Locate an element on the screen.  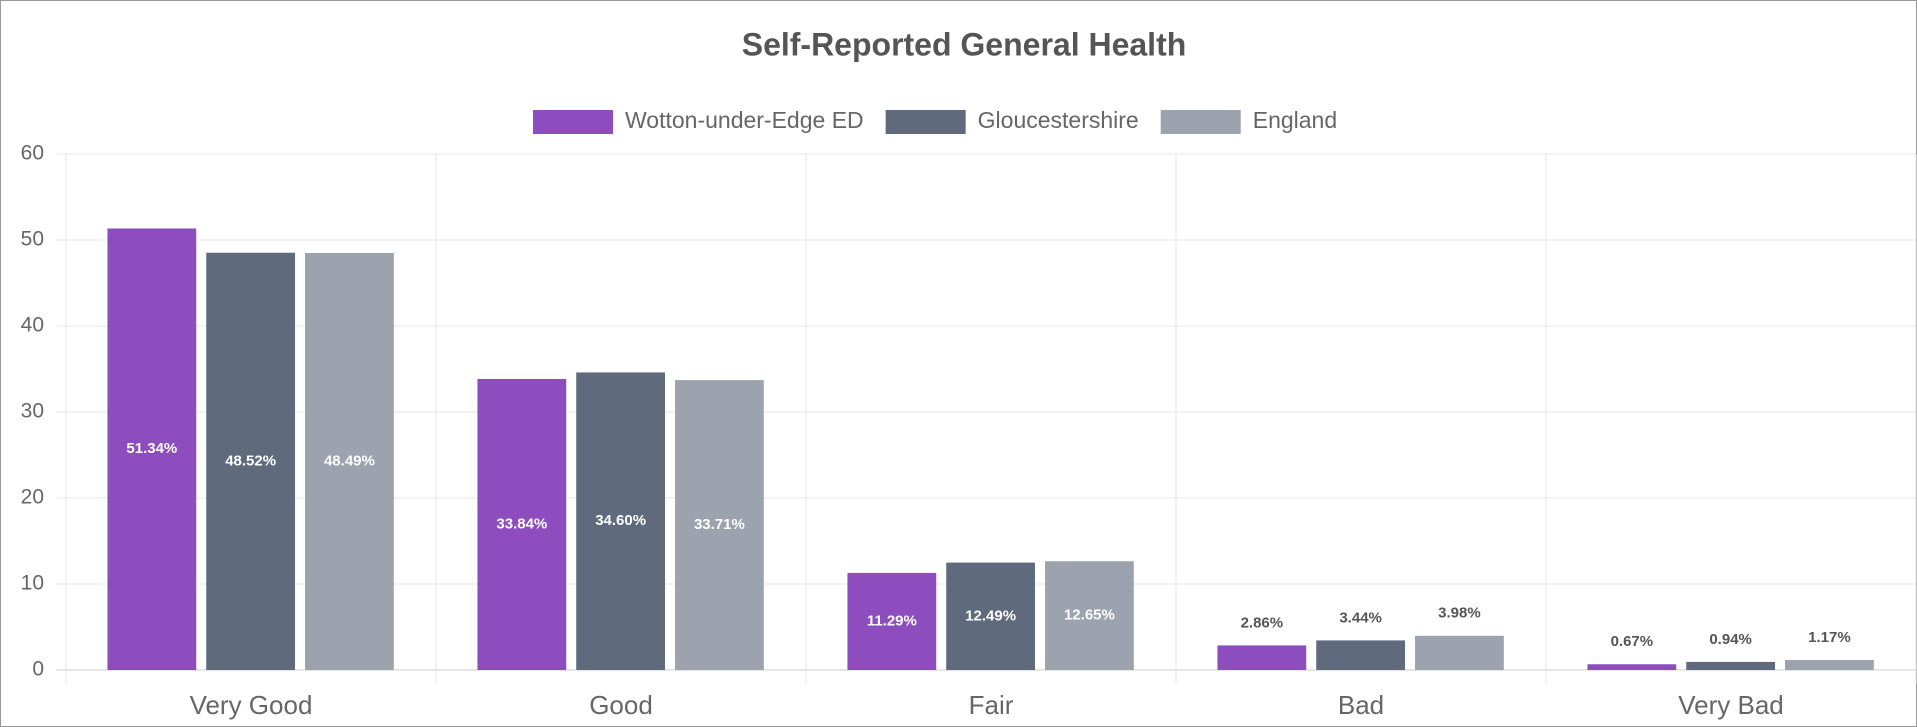
data-label: 51.34% is located at coordinates (151, 448).